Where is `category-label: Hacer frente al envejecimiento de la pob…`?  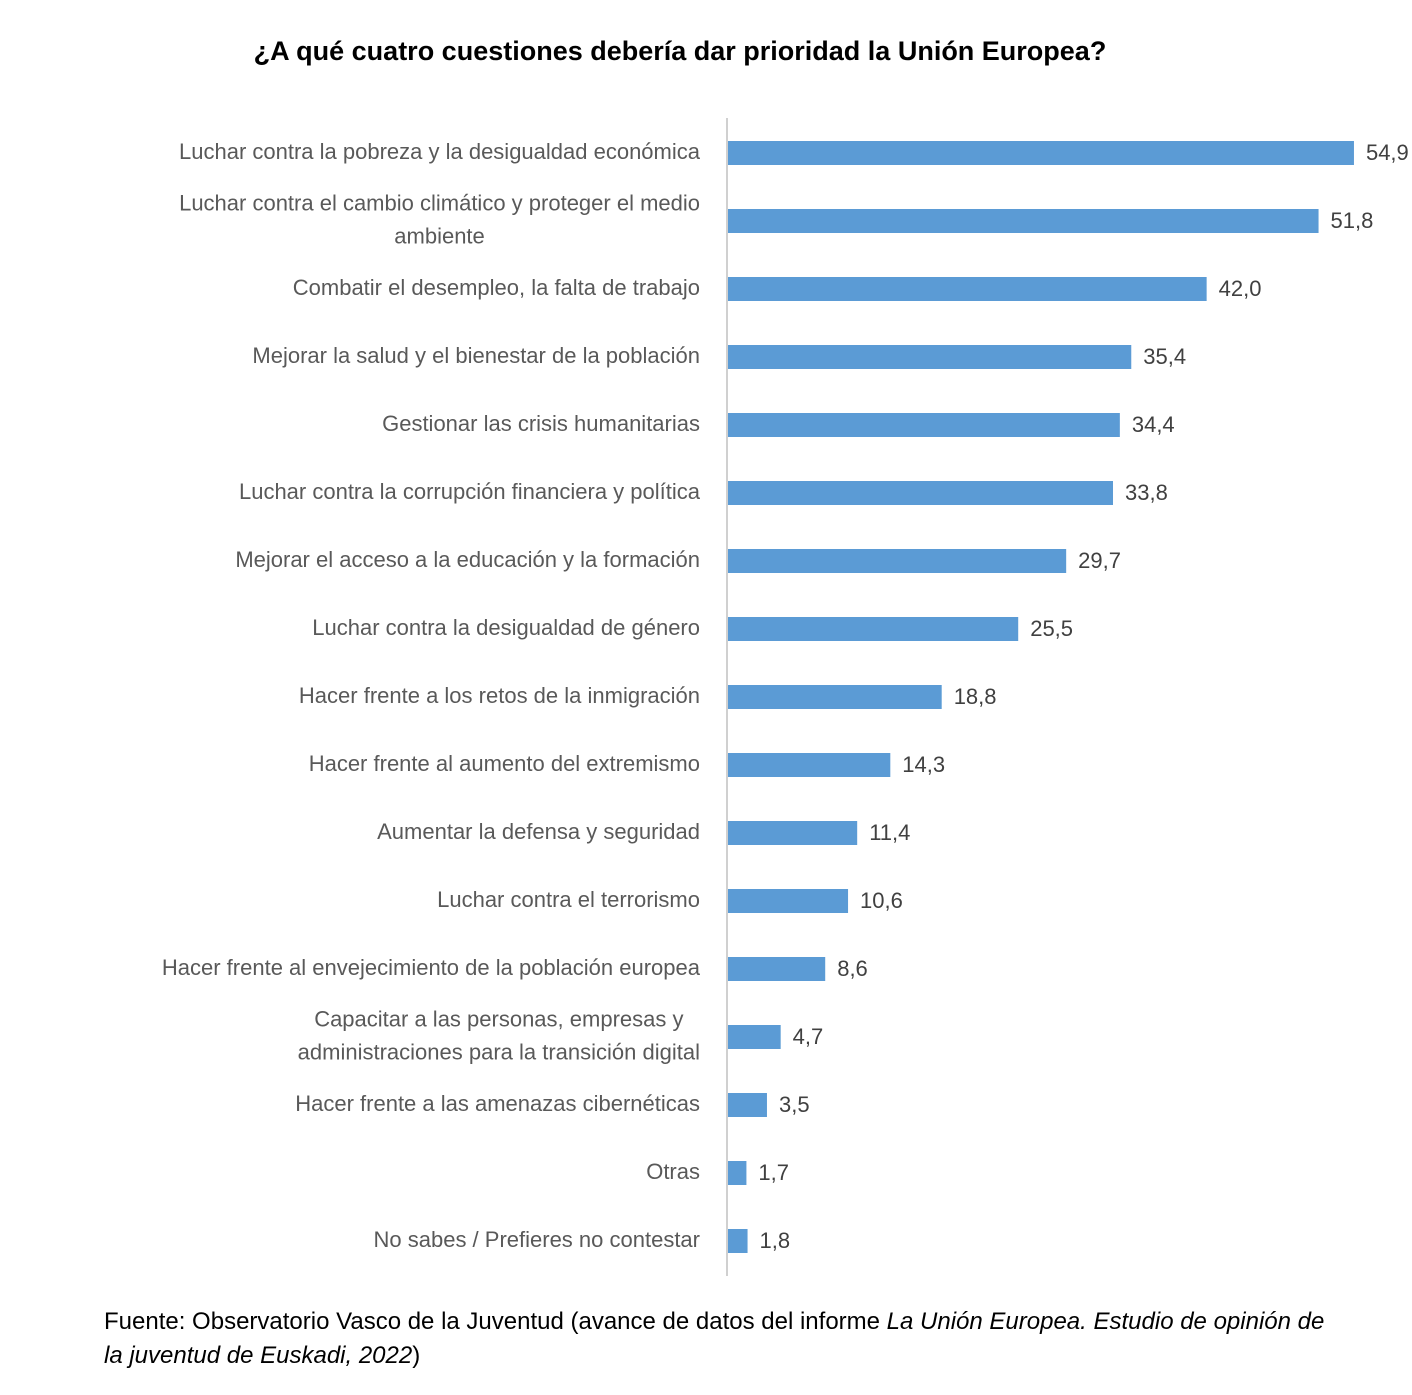 category-label: Hacer frente al envejecimiento de la pob… is located at coordinates (431, 967).